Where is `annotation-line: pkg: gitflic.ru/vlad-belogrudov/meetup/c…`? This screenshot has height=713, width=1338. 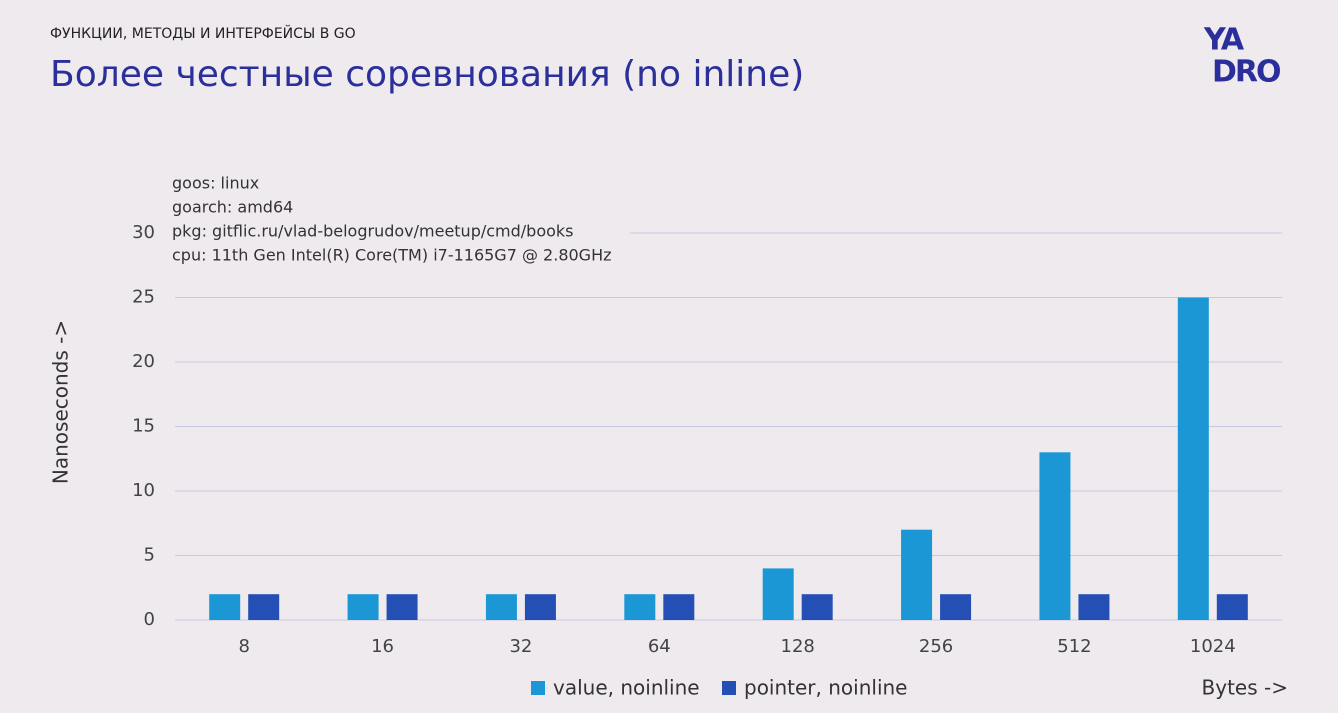 annotation-line: pkg: gitflic.ru/vlad-belogrudov/meetup/c… is located at coordinates (373, 231).